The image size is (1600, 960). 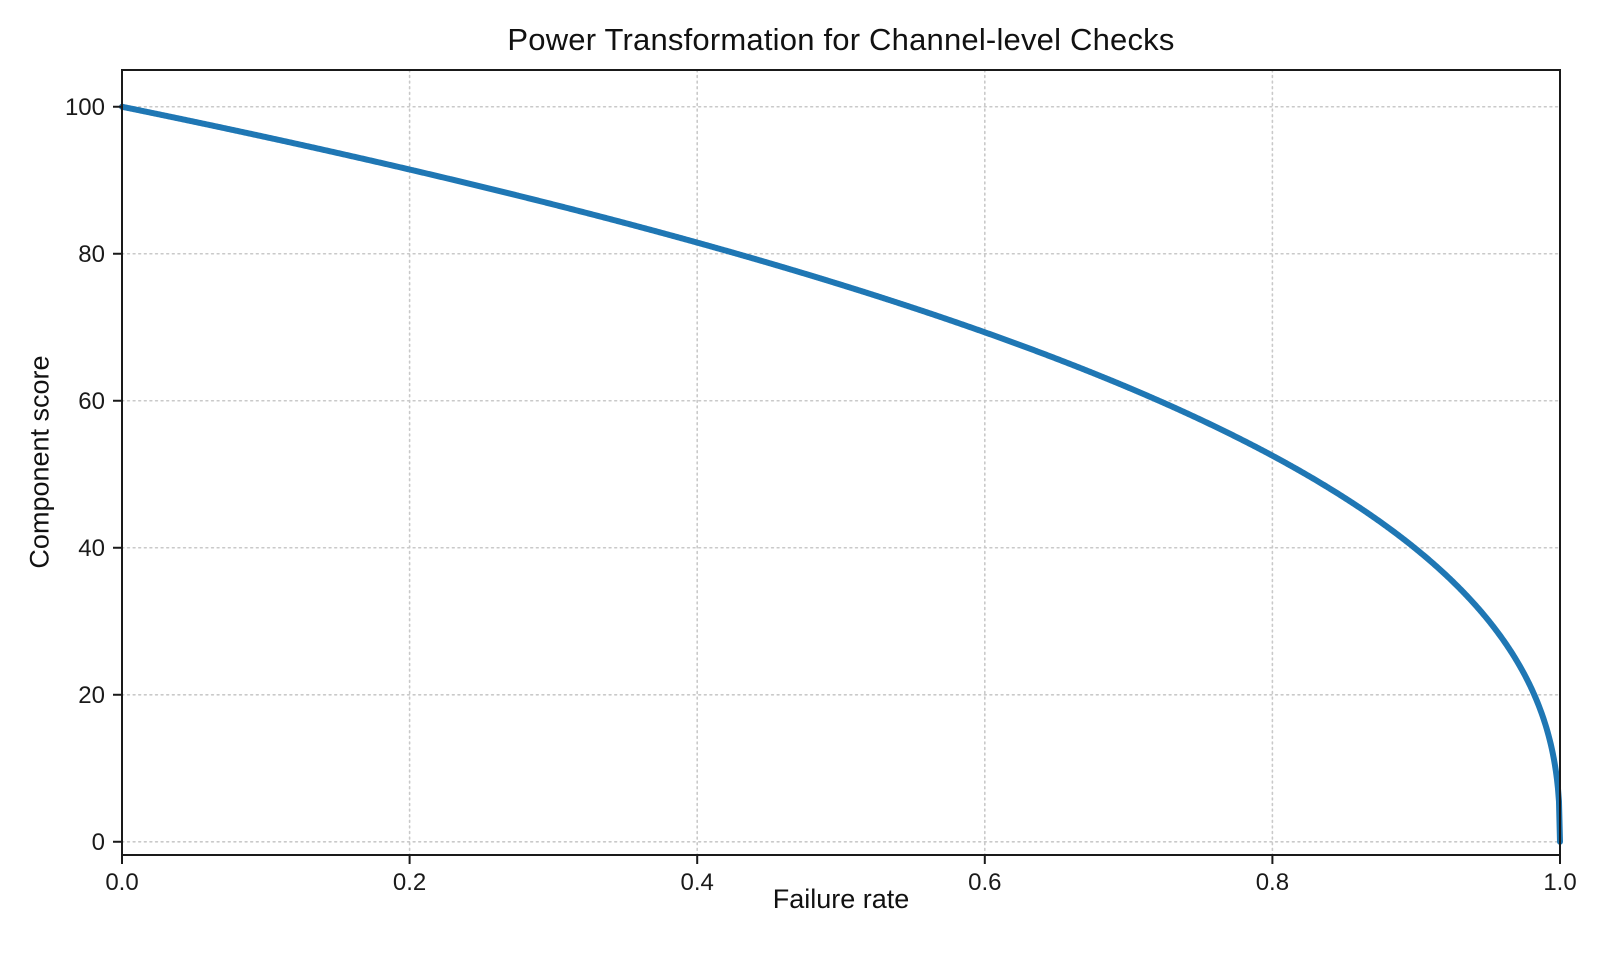 What do you see at coordinates (39, 462) in the screenshot?
I see `y-axis-label: Component score` at bounding box center [39, 462].